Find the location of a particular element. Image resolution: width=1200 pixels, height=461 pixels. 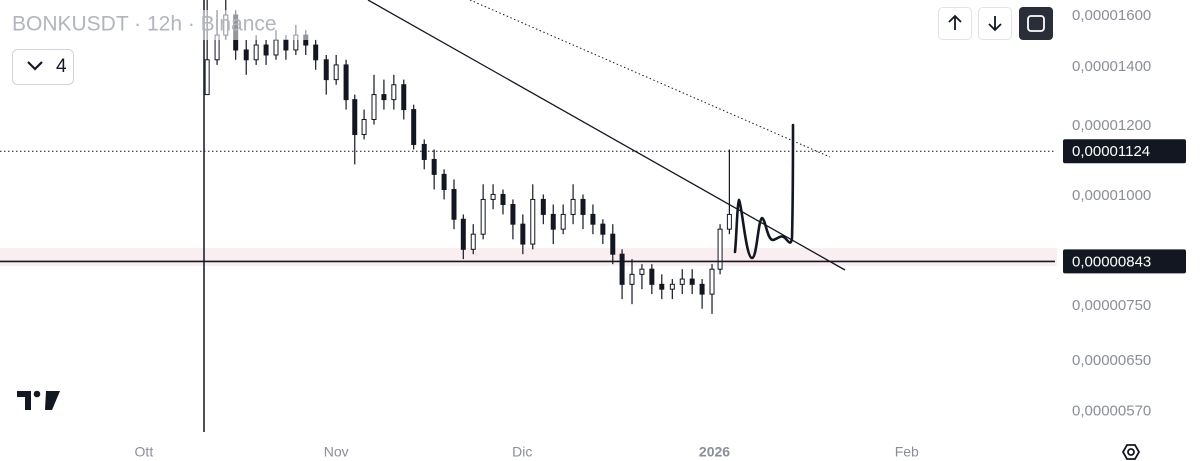

x-tick-label: Dic is located at coordinates (522, 452).